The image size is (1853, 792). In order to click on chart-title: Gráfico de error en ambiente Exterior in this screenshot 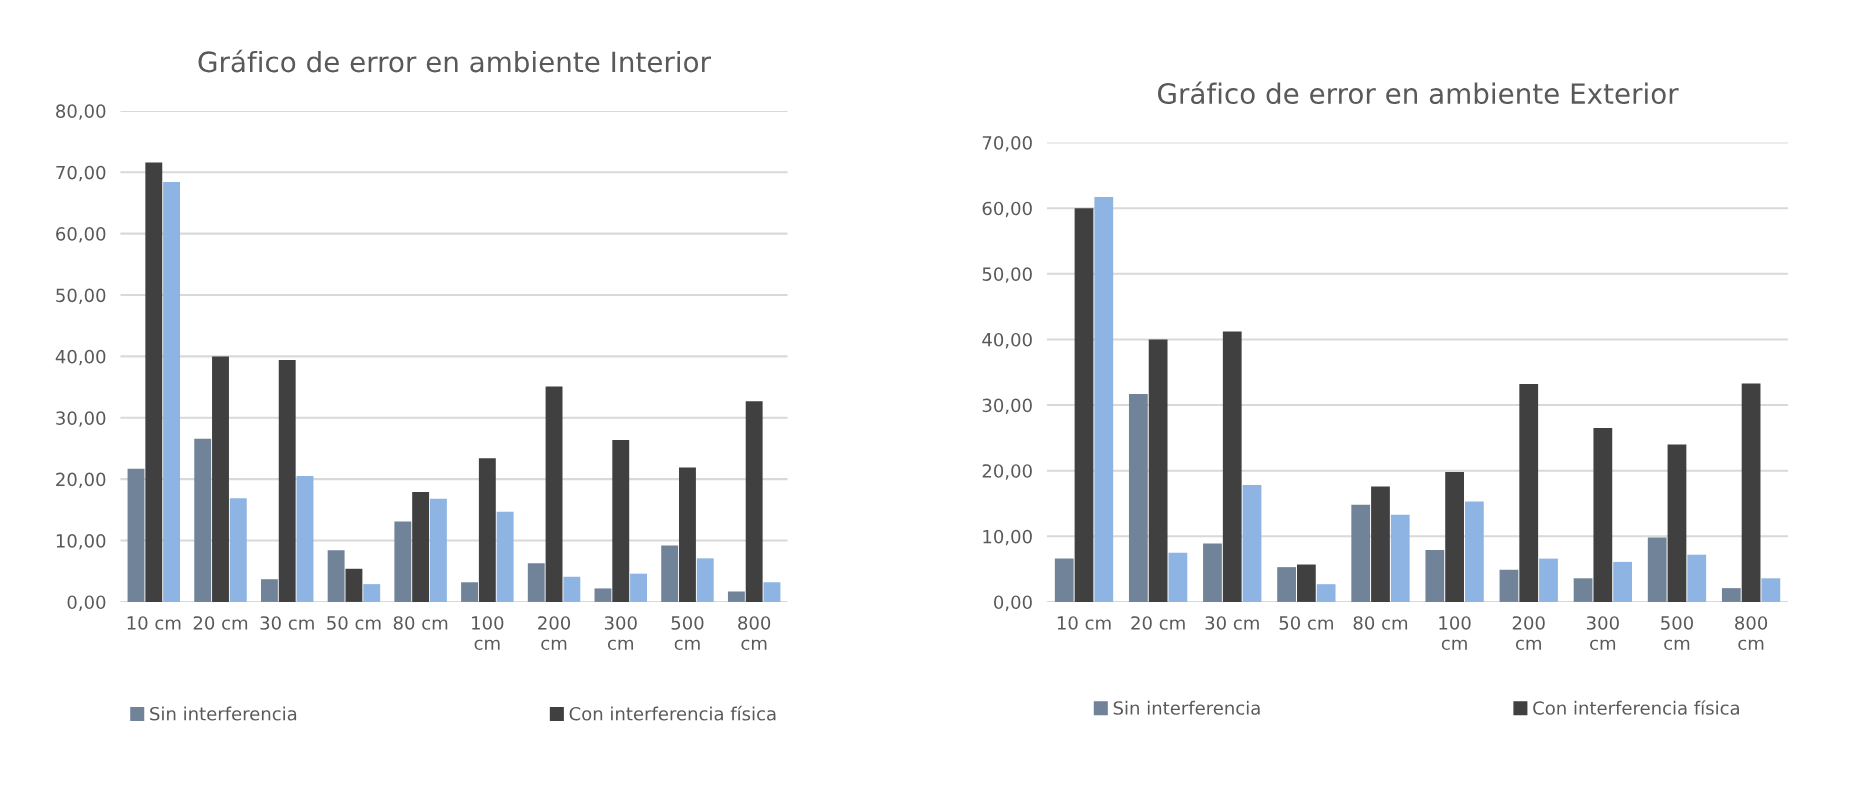, I will do `click(1418, 93)`.